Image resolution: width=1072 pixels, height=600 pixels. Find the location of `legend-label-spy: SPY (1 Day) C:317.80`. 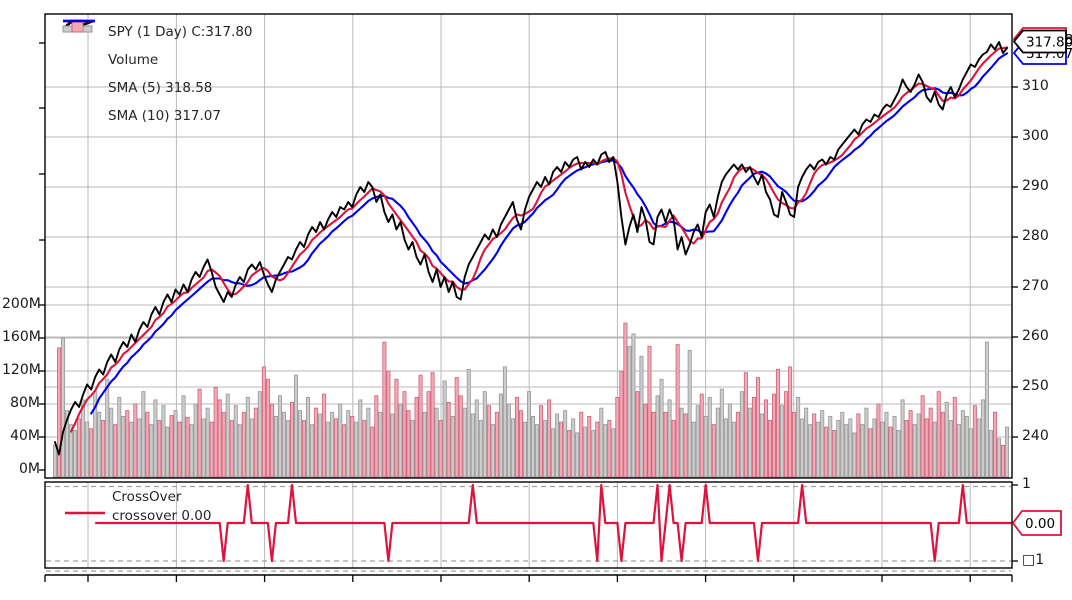

legend-label-spy: SPY (1 Day) C:317.80 is located at coordinates (180, 32).